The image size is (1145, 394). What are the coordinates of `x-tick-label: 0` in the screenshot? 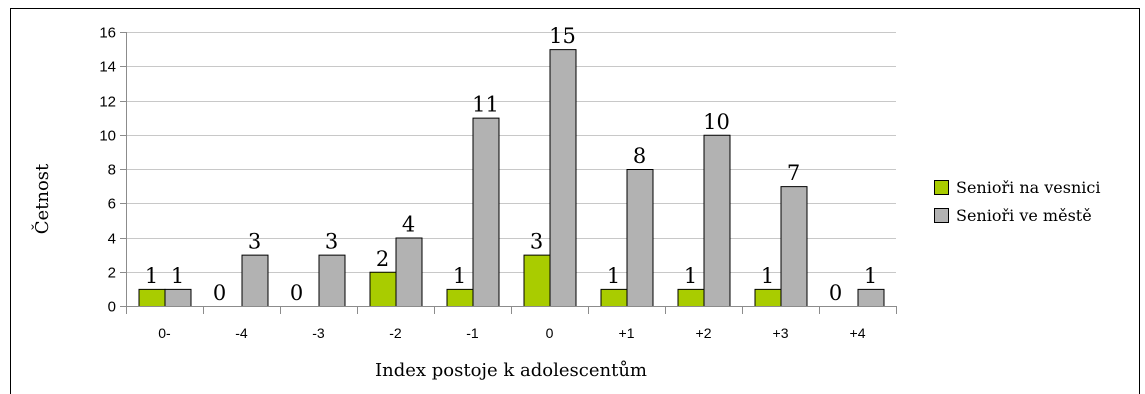 It's located at (550, 333).